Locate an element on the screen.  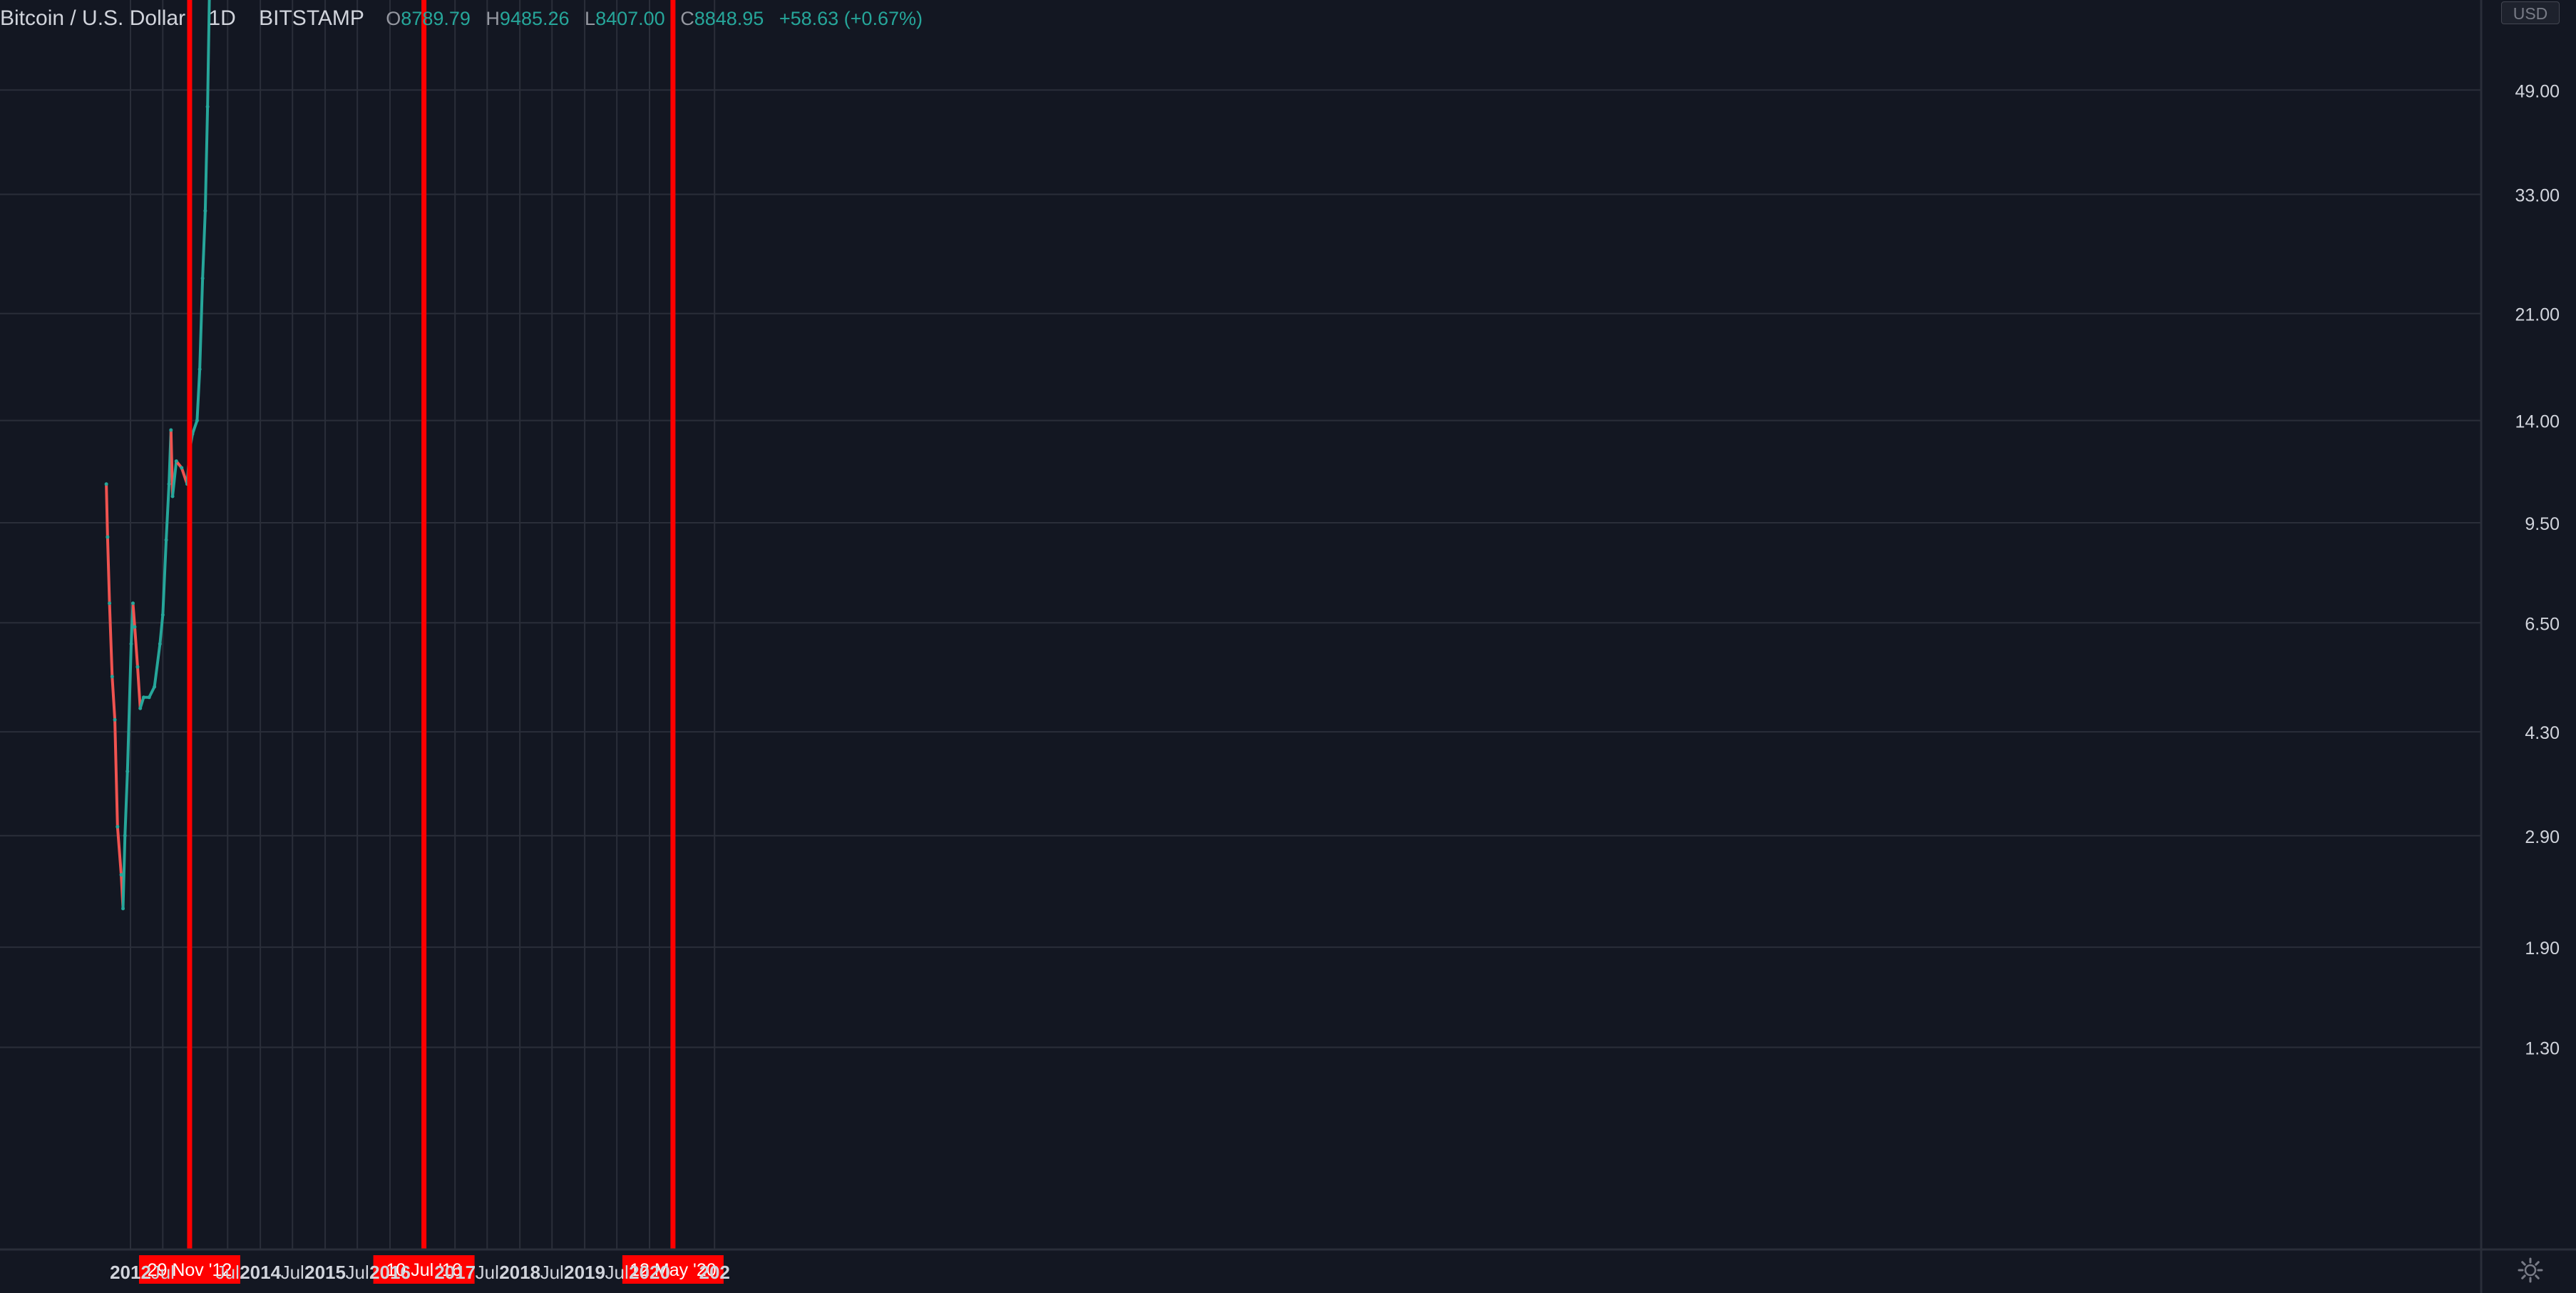
open-value: 8789.79 is located at coordinates (436, 18).